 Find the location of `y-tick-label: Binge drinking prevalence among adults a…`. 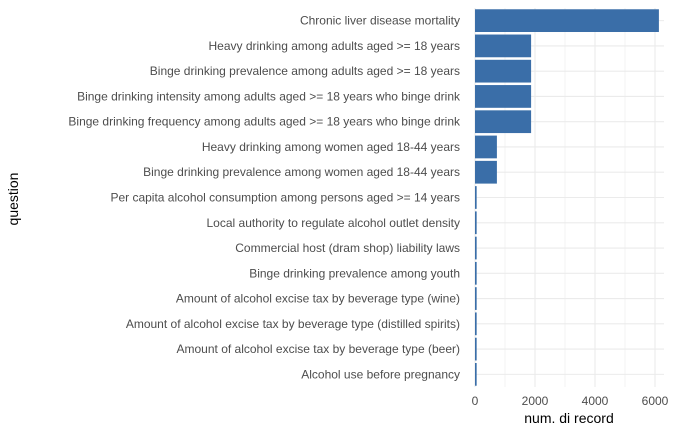

y-tick-label: Binge drinking prevalence among adults a… is located at coordinates (305, 71).